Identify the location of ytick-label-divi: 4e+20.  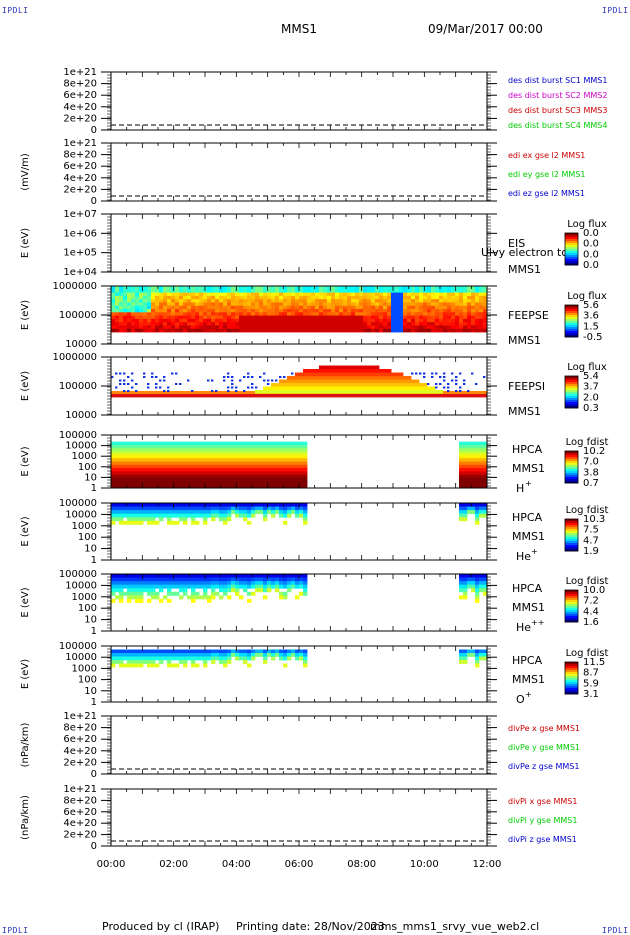
(80, 823).